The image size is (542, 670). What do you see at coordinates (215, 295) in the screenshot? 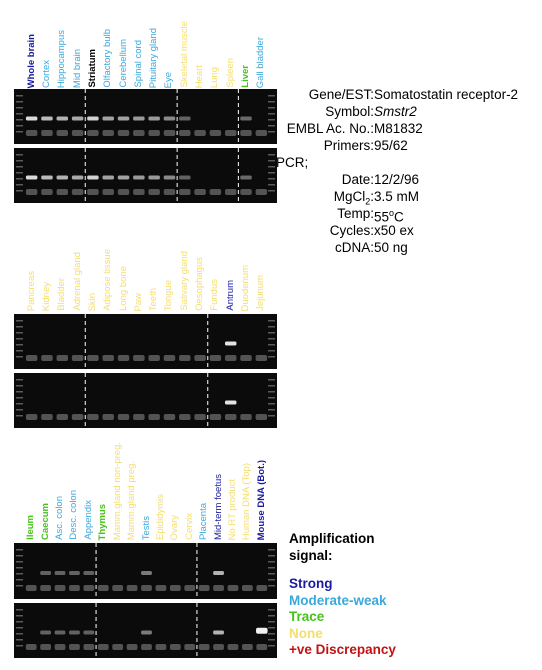
I see `lane-label: Fundus` at bounding box center [215, 295].